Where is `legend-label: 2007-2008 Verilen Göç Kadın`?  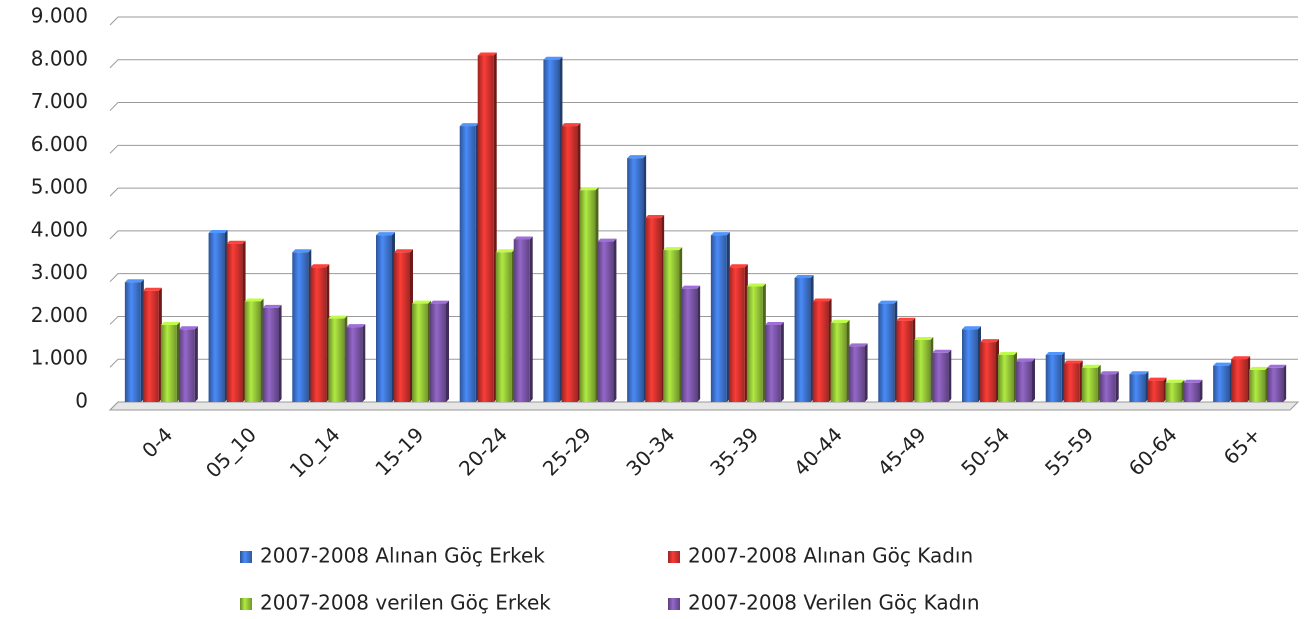 legend-label: 2007-2008 Verilen Göç Kadın is located at coordinates (834, 603).